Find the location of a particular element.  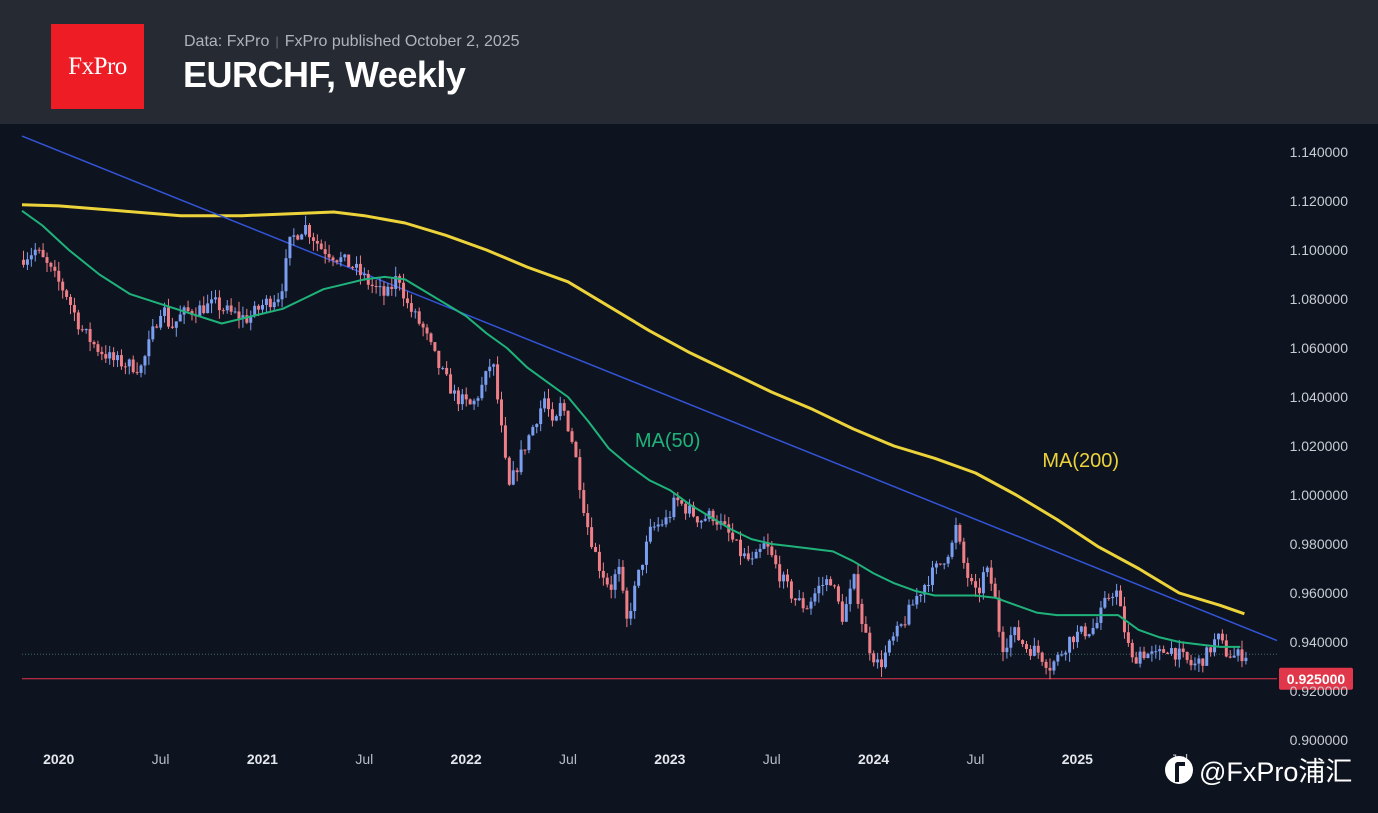

price-tag-bg is located at coordinates (1316, 678).